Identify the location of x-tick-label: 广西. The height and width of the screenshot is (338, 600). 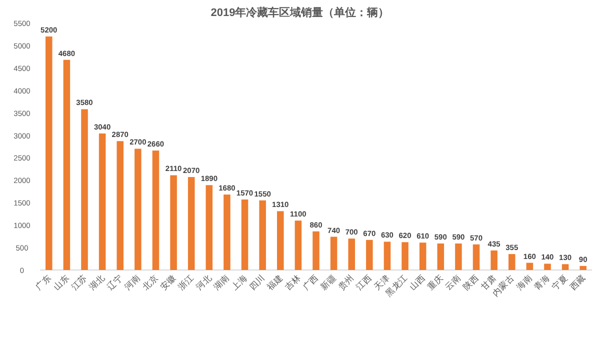
(310, 282).